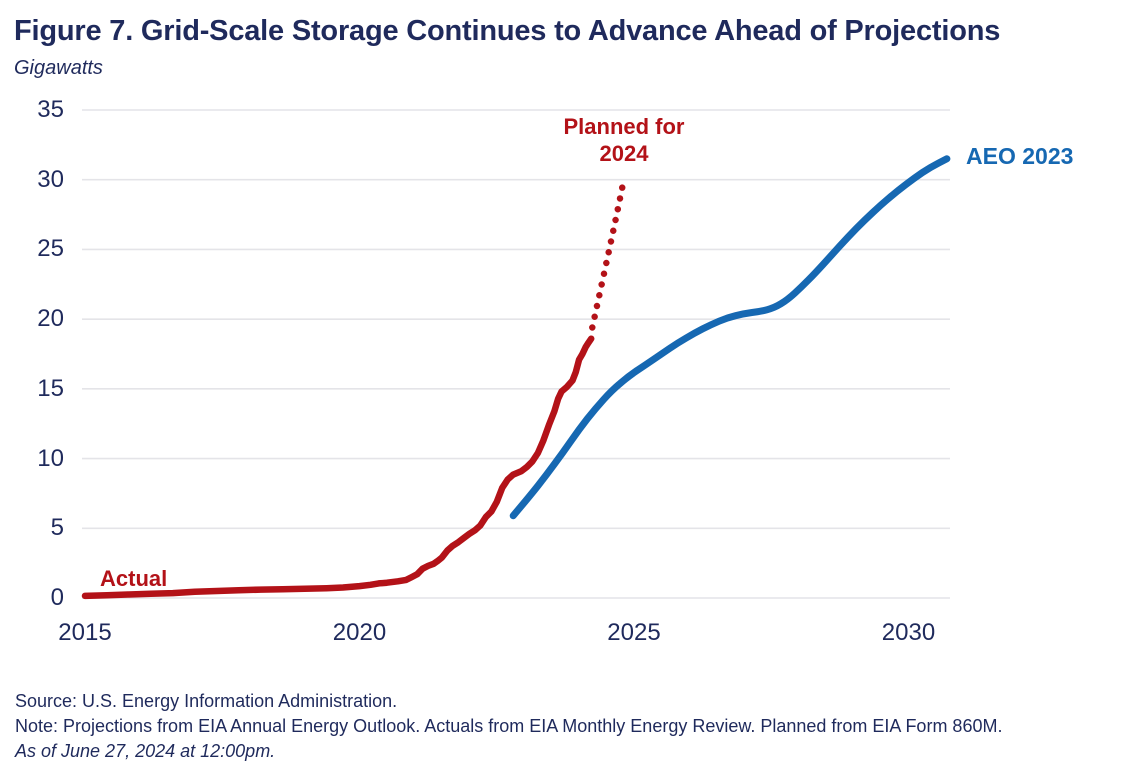 The height and width of the screenshot is (762, 1125). What do you see at coordinates (145, 751) in the screenshot?
I see `as-of-timestamp: As of June 27, 2024 at 12:00pm.` at bounding box center [145, 751].